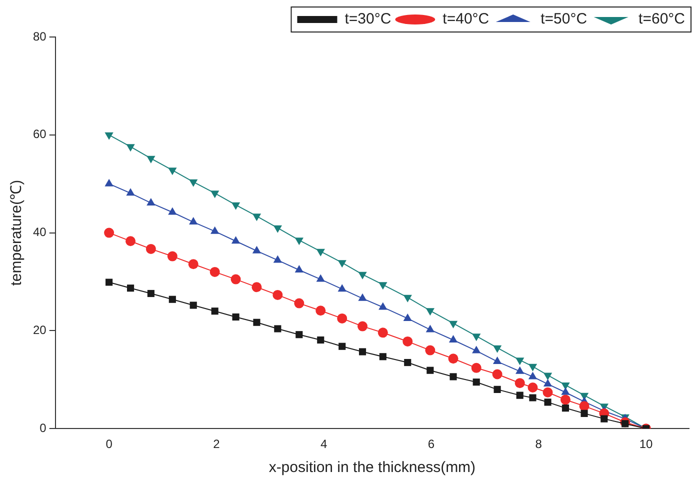 This screenshot has height=485, width=694. What do you see at coordinates (39, 36) in the screenshot?
I see `y-tick-label: 80` at bounding box center [39, 36].